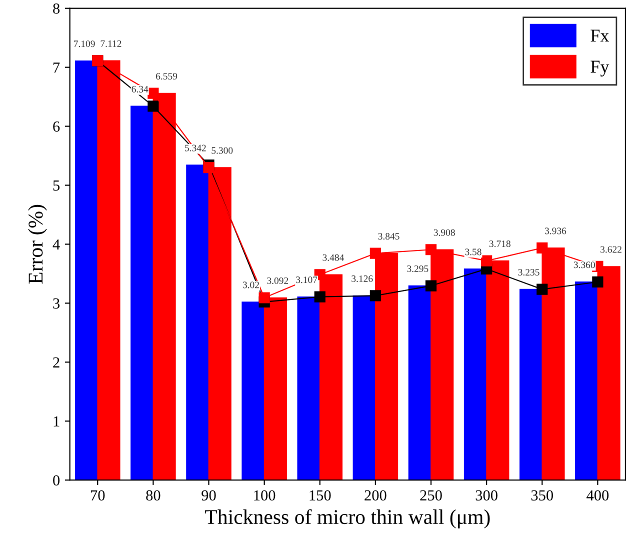  I want to click on data-label: 6.34, so click(140, 89).